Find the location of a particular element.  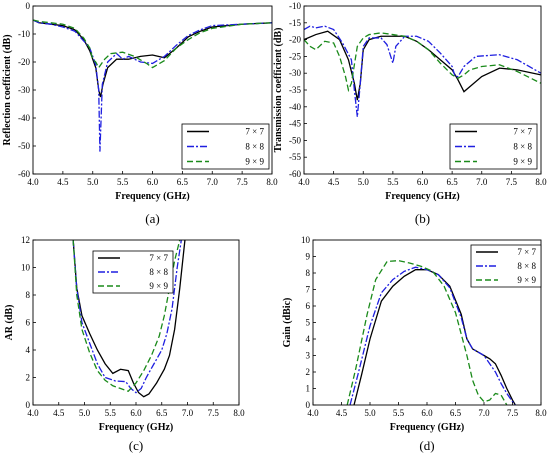

legend-label-a-1: 8 × 8 is located at coordinates (254, 147).